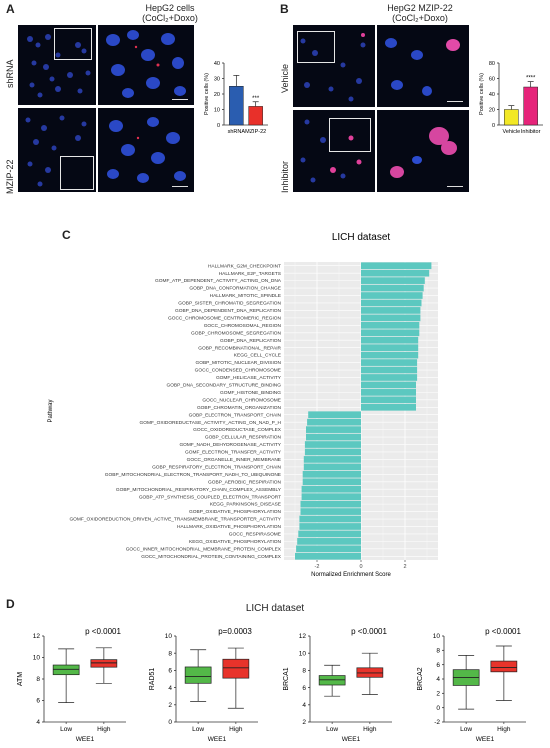 This screenshot has height=748, width=550. I want to click on panel-b-bar, so click(511, 117).